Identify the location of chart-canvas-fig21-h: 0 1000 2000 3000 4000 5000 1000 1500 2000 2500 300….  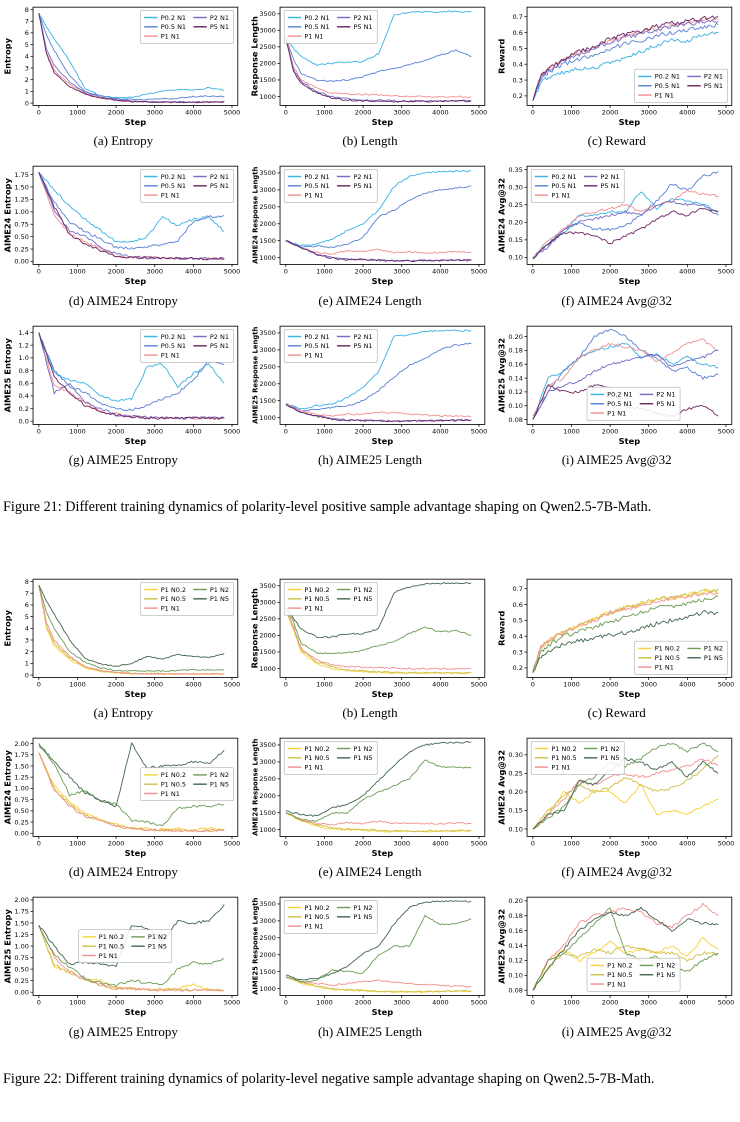
(369, 385).